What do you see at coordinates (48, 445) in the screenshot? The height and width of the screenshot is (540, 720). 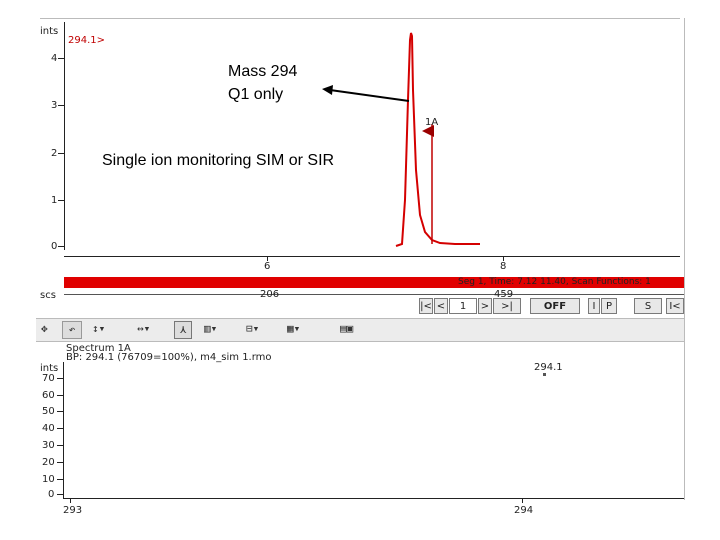 I see `spectrum-y-tick-label: 30` at bounding box center [48, 445].